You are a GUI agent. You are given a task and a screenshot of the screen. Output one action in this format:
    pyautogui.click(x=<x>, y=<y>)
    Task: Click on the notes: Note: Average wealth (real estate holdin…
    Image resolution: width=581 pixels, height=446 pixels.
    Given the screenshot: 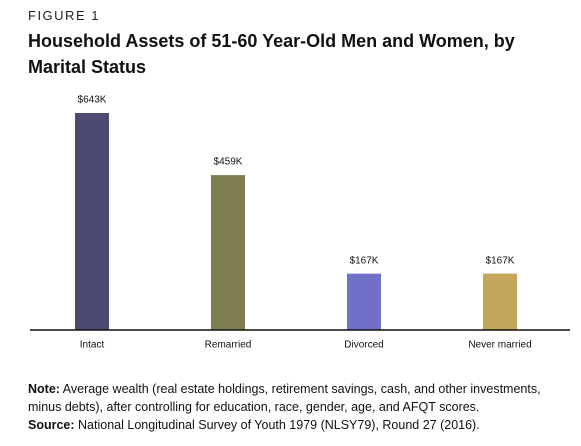 What is the action you would take?
    pyautogui.click(x=300, y=407)
    